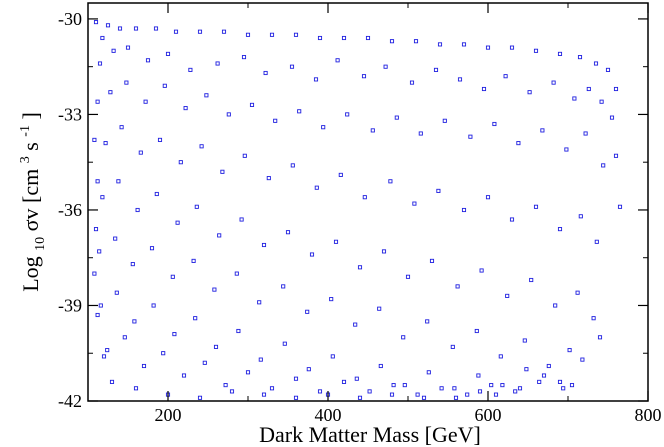 Image resolution: width=664 pixels, height=447 pixels. What do you see at coordinates (25, 159) in the screenshot?
I see `y-axis-title-sup1: 3` at bounding box center [25, 159].